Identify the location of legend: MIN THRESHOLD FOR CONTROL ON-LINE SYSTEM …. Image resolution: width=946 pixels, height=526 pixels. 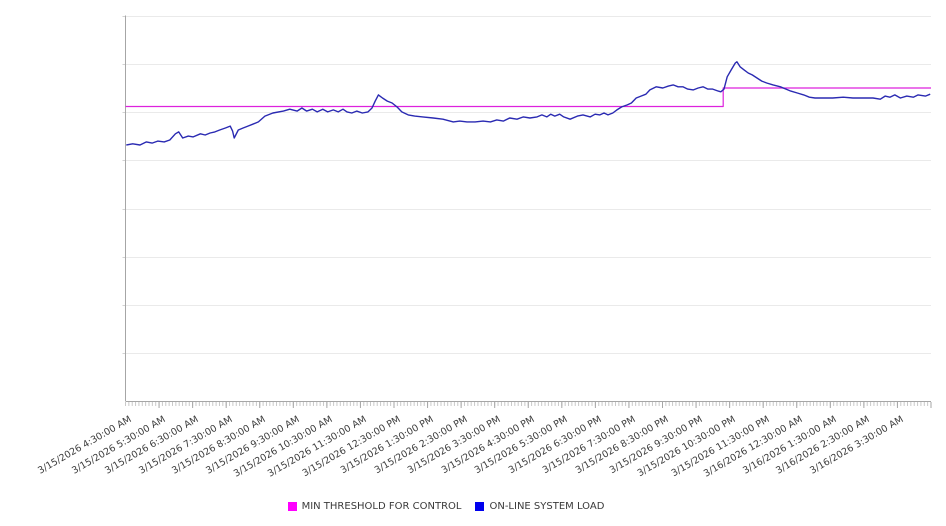
(459, 506).